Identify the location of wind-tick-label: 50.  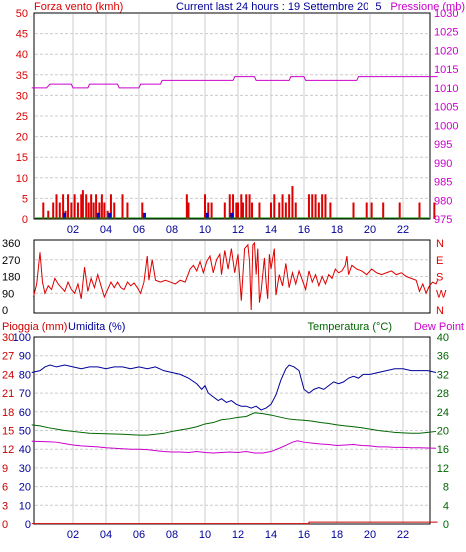
(22, 14).